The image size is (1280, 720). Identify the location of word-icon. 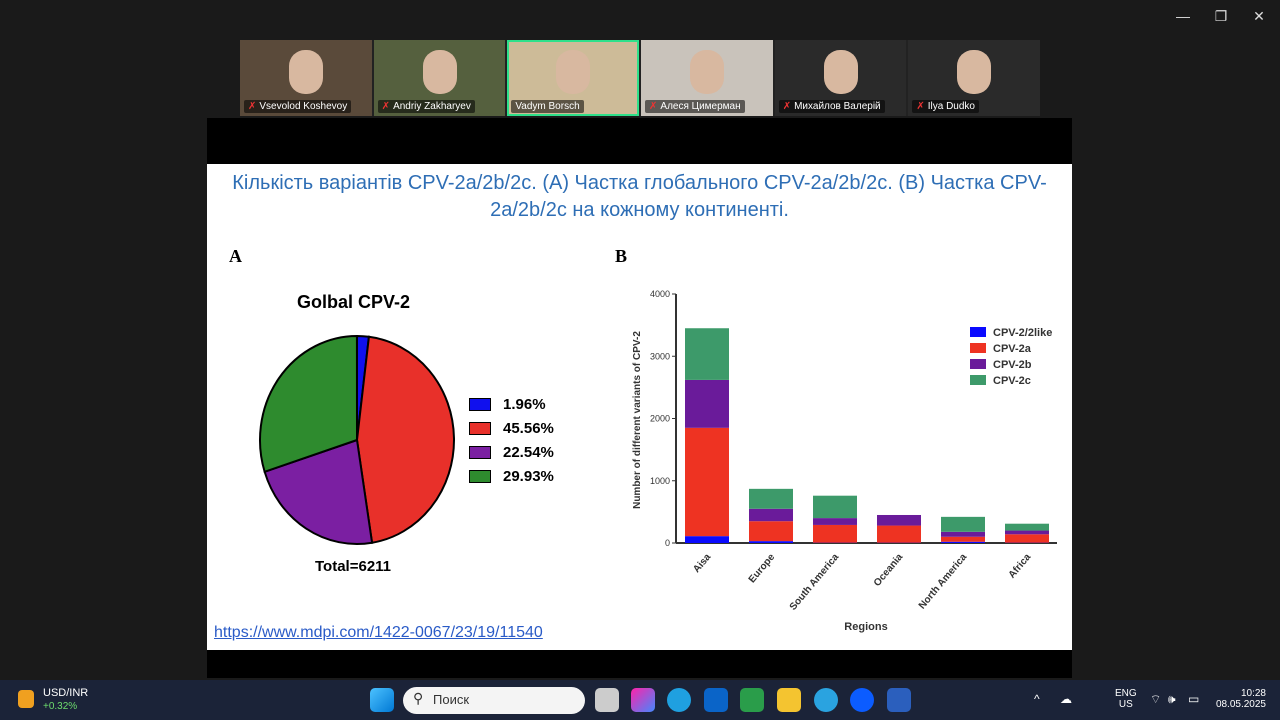
(899, 700).